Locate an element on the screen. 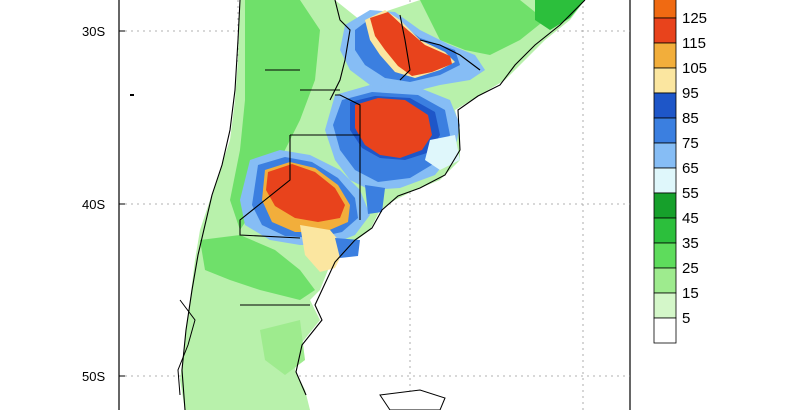 Image resolution: width=810 pixels, height=410 pixels. legend-label: 115 is located at coordinates (694, 43).